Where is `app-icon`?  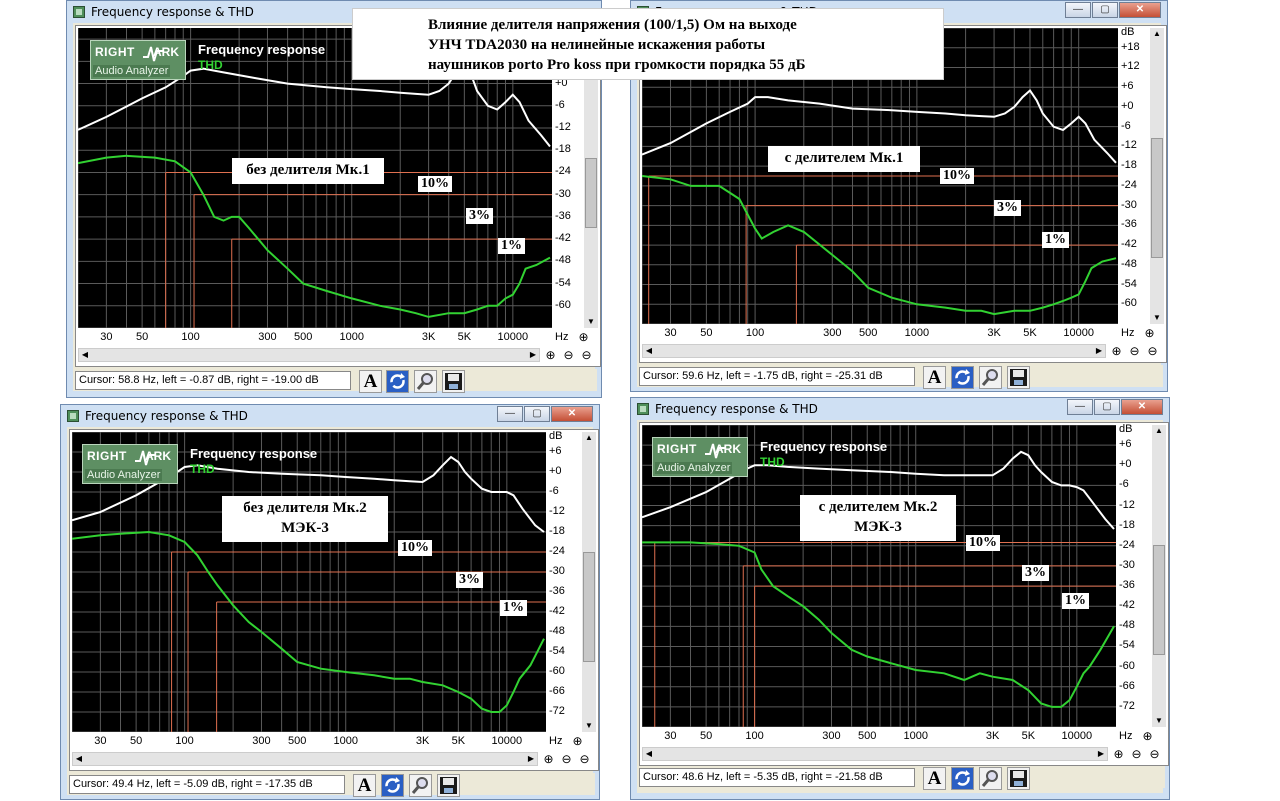 app-icon is located at coordinates (73, 416).